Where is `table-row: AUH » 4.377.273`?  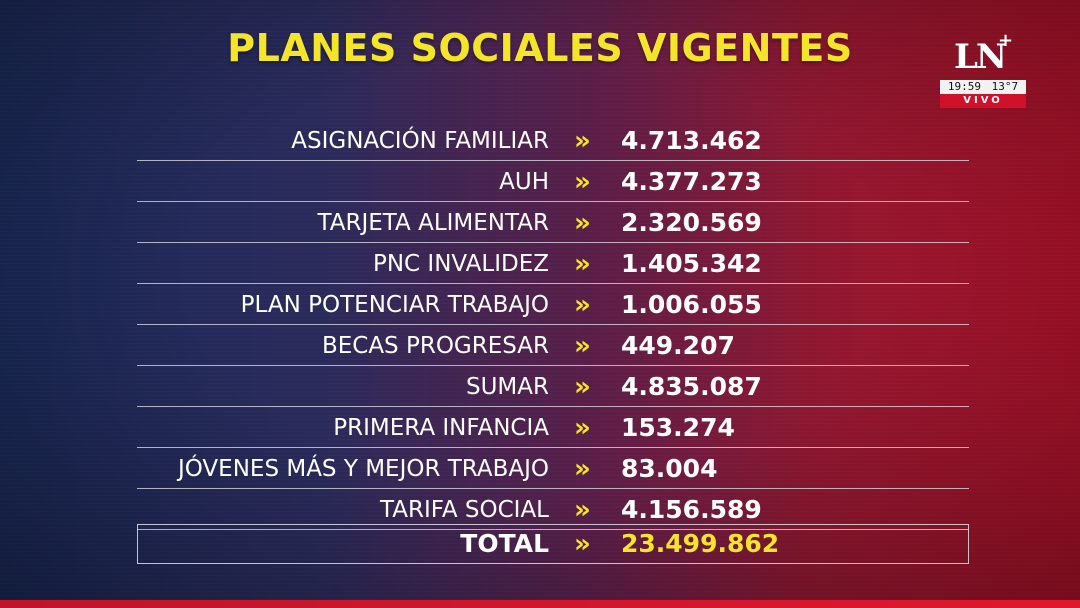
table-row: AUH » 4.377.273 is located at coordinates (553, 181).